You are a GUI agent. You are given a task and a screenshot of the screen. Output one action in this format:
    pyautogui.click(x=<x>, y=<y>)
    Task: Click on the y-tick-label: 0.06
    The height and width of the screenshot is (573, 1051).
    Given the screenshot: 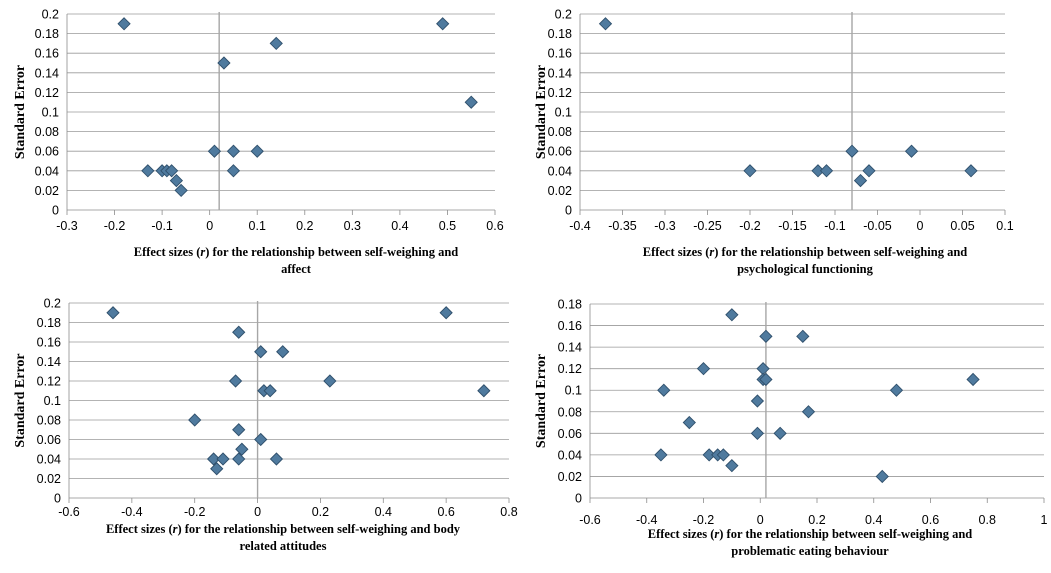 What is the action you would take?
    pyautogui.click(x=560, y=152)
    